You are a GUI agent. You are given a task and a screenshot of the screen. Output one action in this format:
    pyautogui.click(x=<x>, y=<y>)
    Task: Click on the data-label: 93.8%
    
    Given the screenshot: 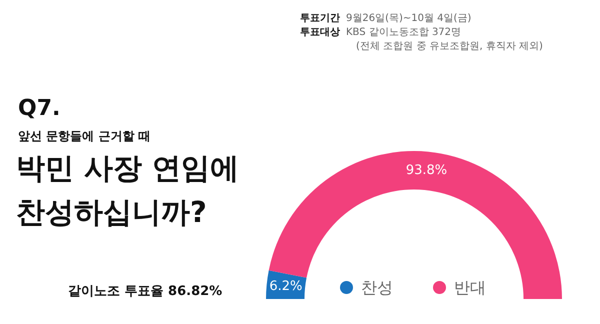 What is the action you would take?
    pyautogui.click(x=427, y=170)
    